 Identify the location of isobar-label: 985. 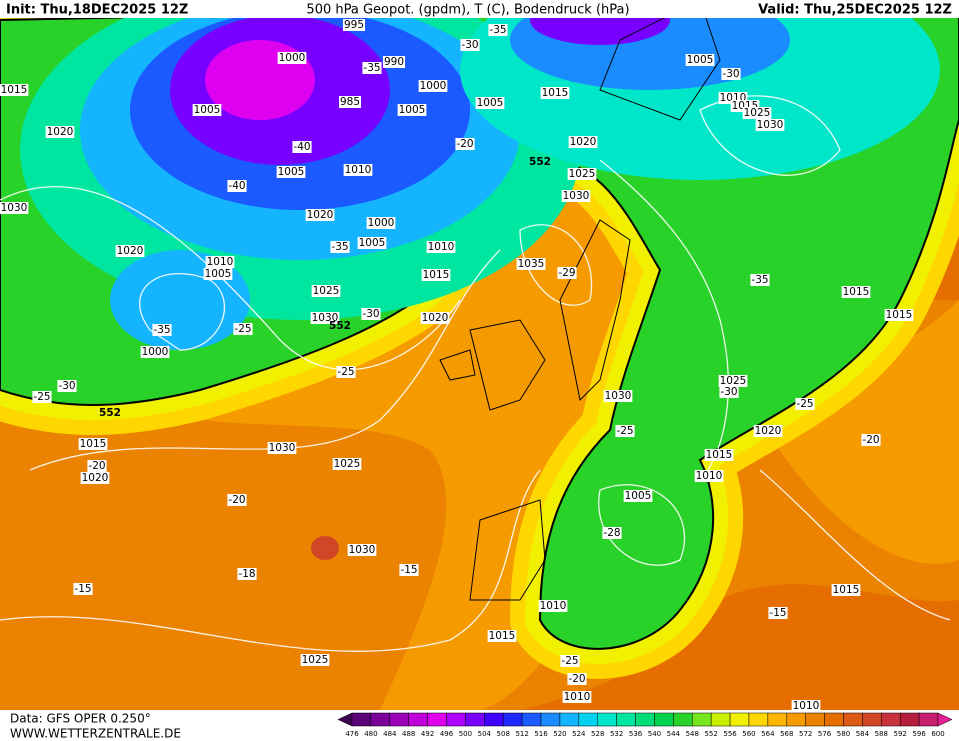
(350, 102).